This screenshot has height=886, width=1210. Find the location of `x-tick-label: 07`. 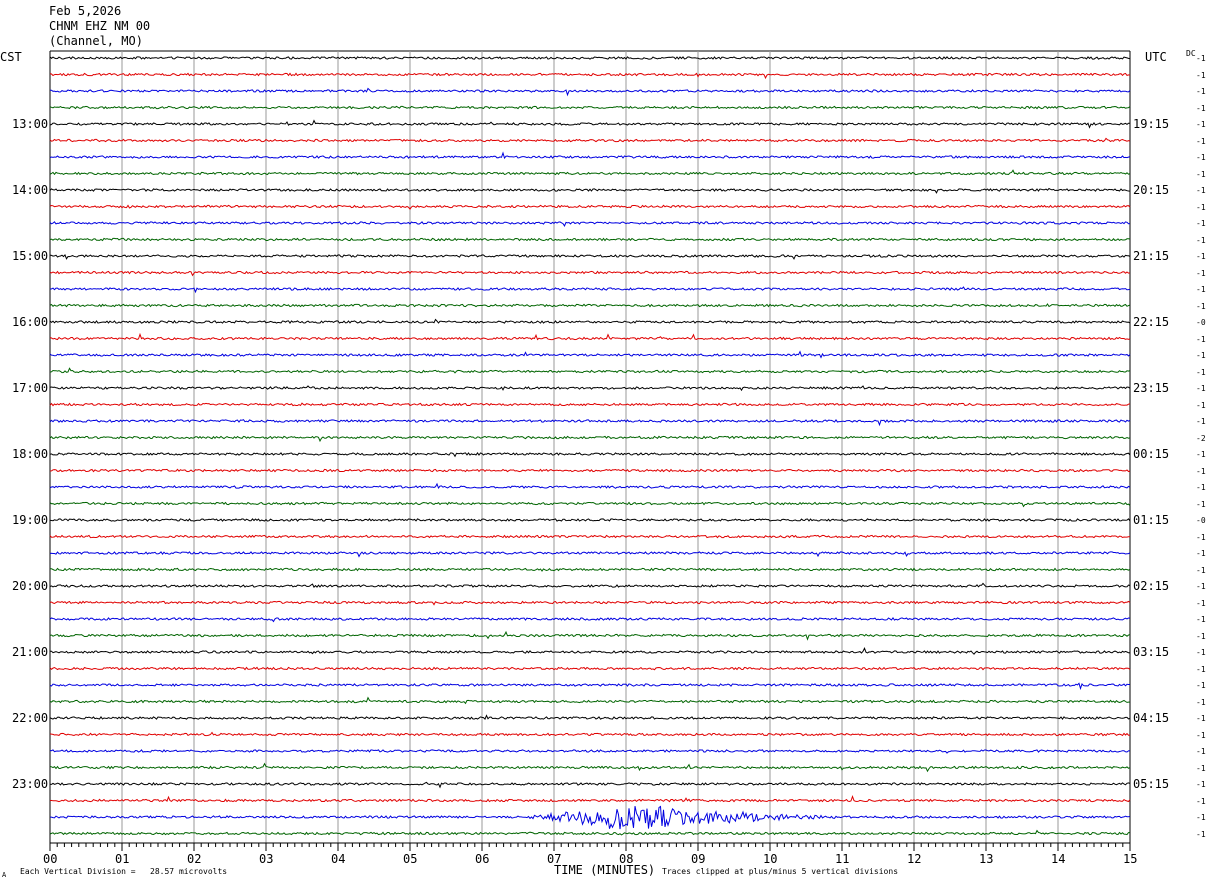

x-tick-label: 07 is located at coordinates (554, 859).